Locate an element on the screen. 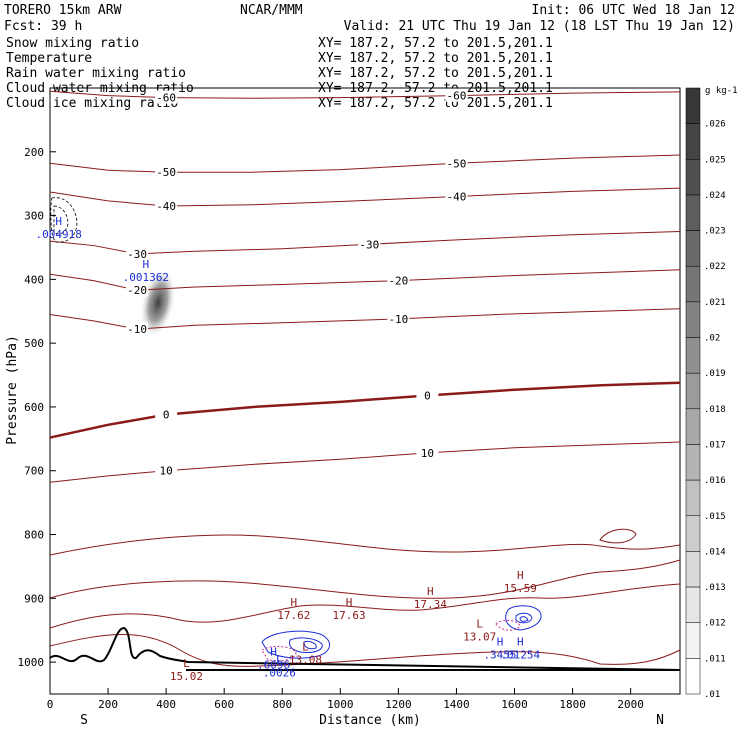 The width and height of the screenshot is (740, 744). extremum-value: .6096 is located at coordinates (273, 665).